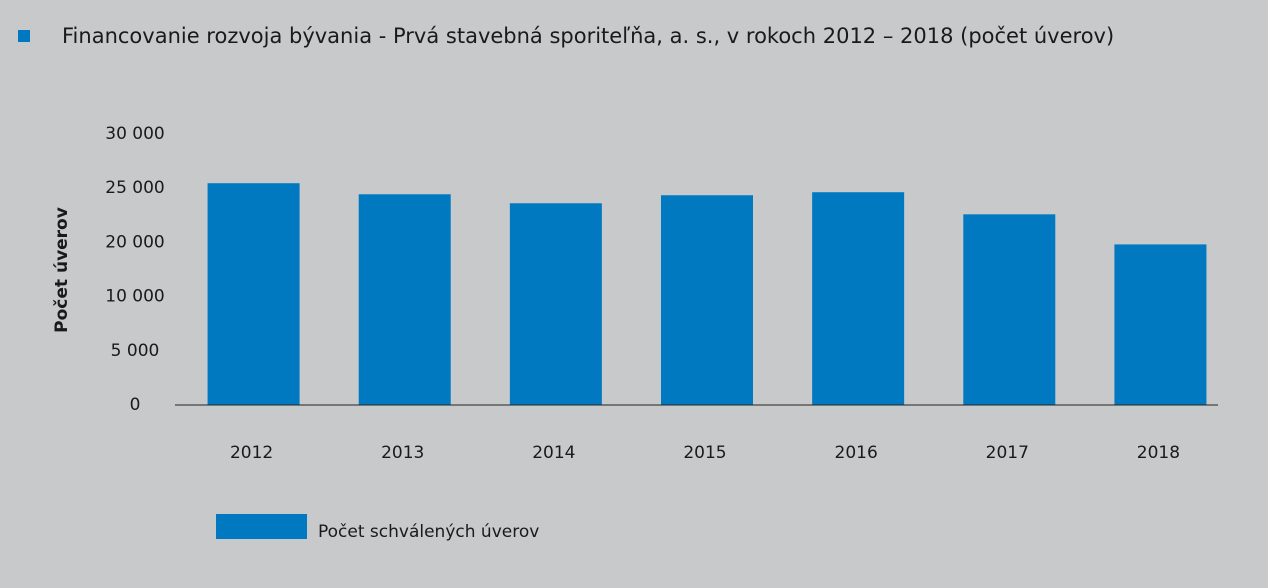 The width and height of the screenshot is (1268, 588). I want to click on x-tick-label: 2016, so click(856, 453).